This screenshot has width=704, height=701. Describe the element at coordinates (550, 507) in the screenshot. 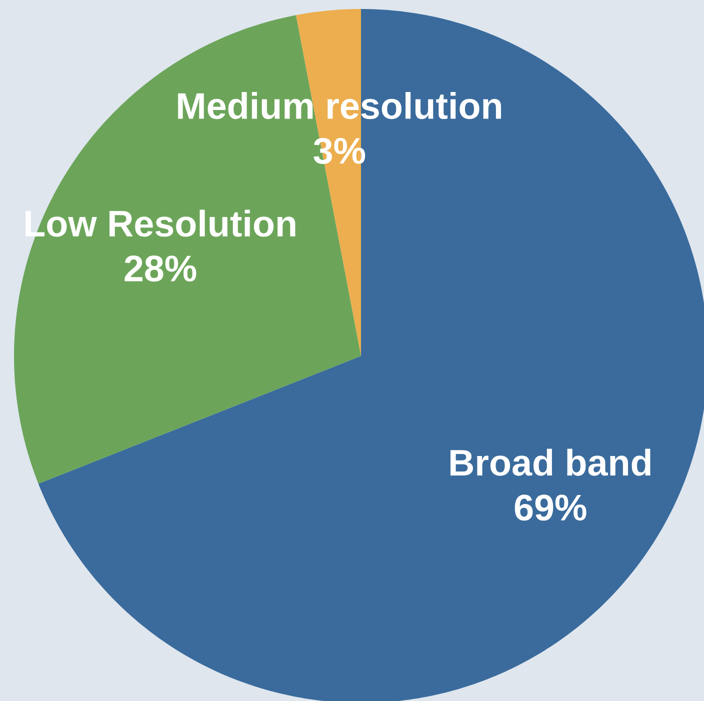

I see `data-label: 69%` at that location.